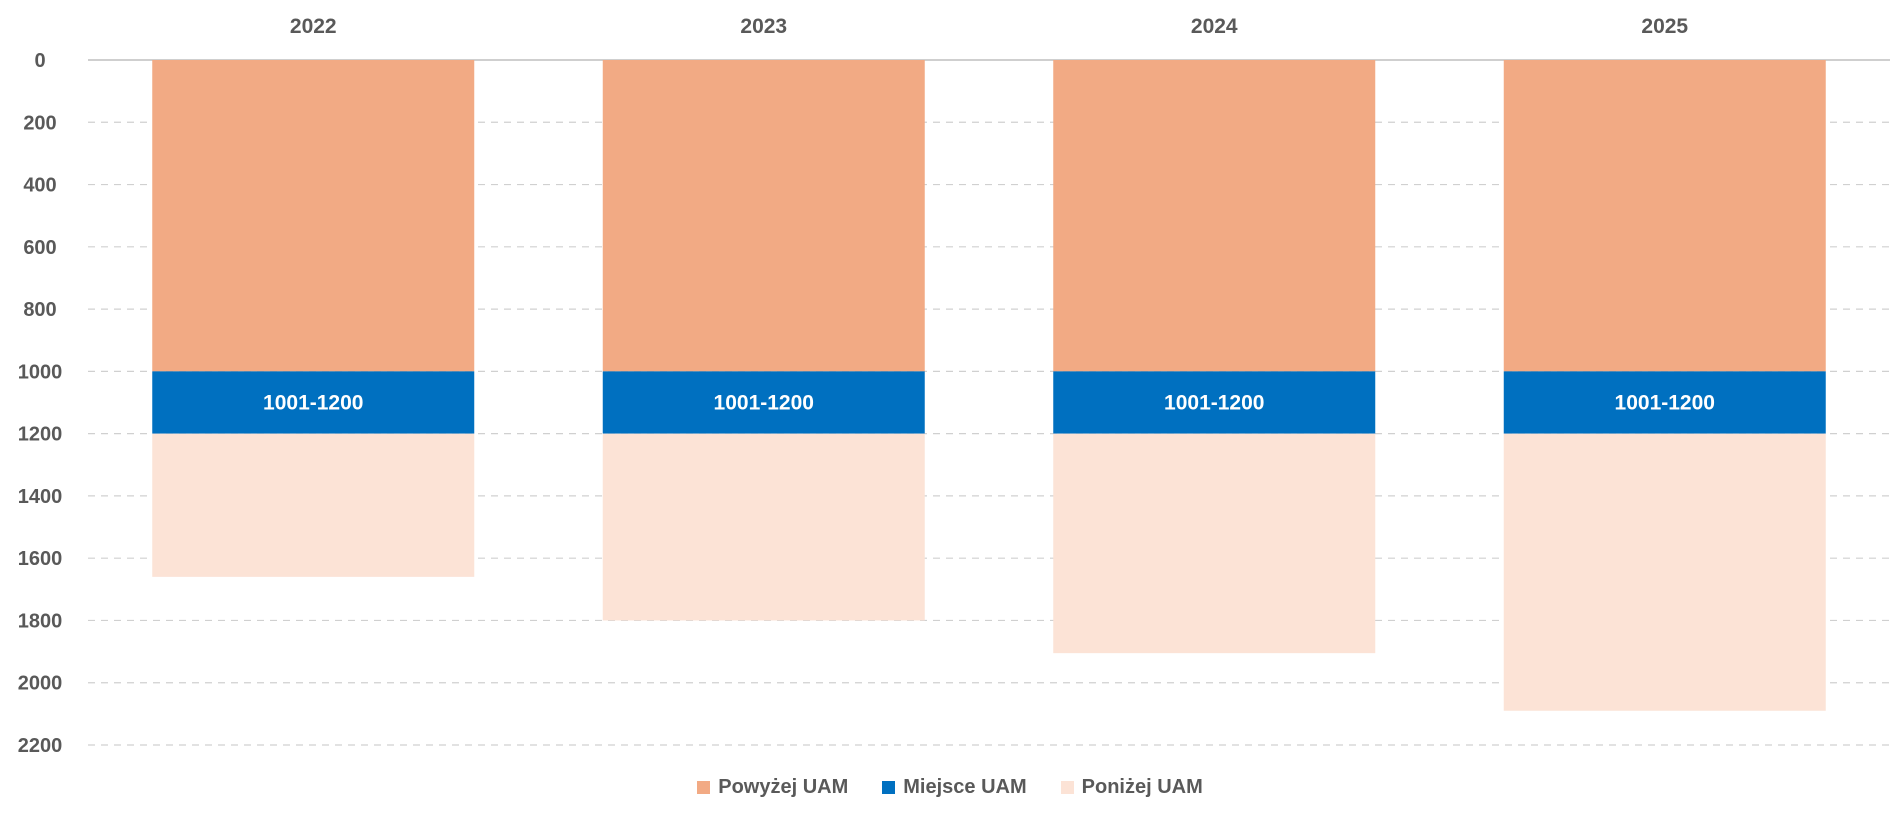 The height and width of the screenshot is (822, 1900). What do you see at coordinates (39, 310) in the screenshot?
I see `y-tick-label: 800` at bounding box center [39, 310].